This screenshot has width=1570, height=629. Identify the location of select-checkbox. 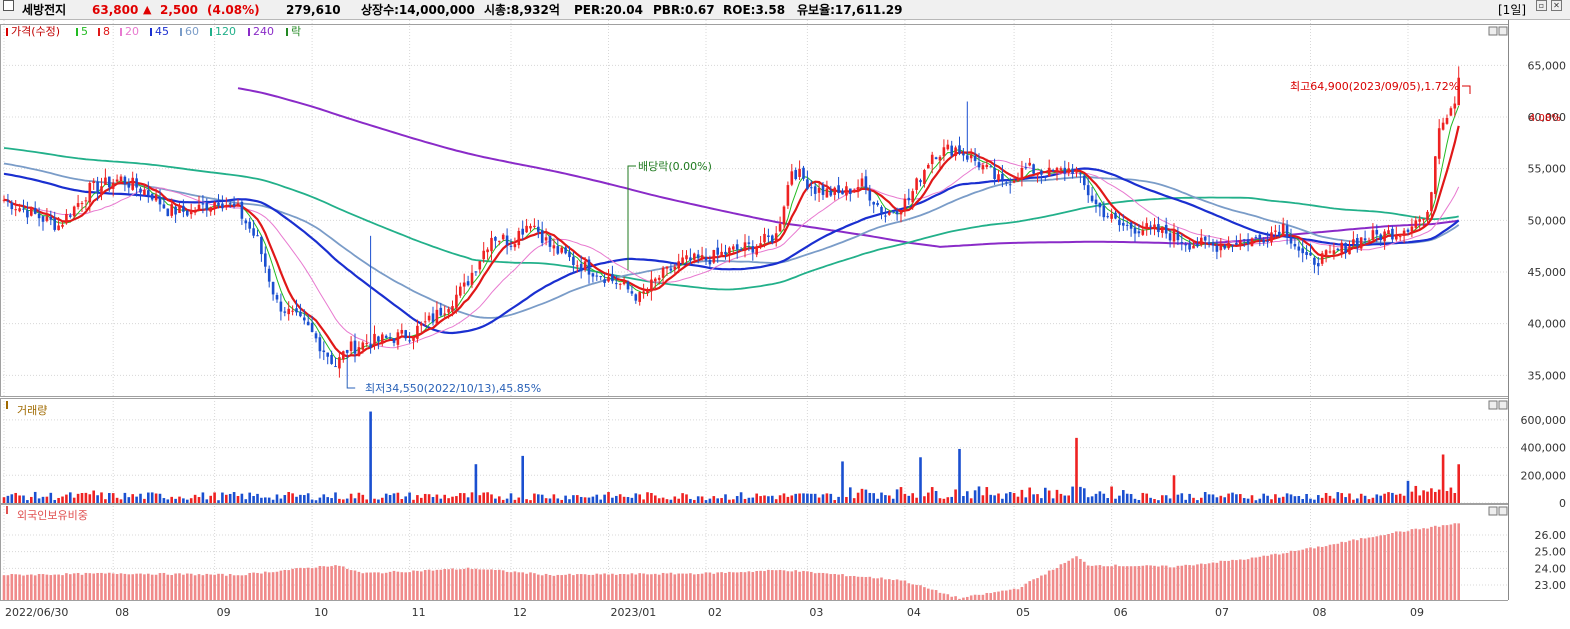
(8, 5).